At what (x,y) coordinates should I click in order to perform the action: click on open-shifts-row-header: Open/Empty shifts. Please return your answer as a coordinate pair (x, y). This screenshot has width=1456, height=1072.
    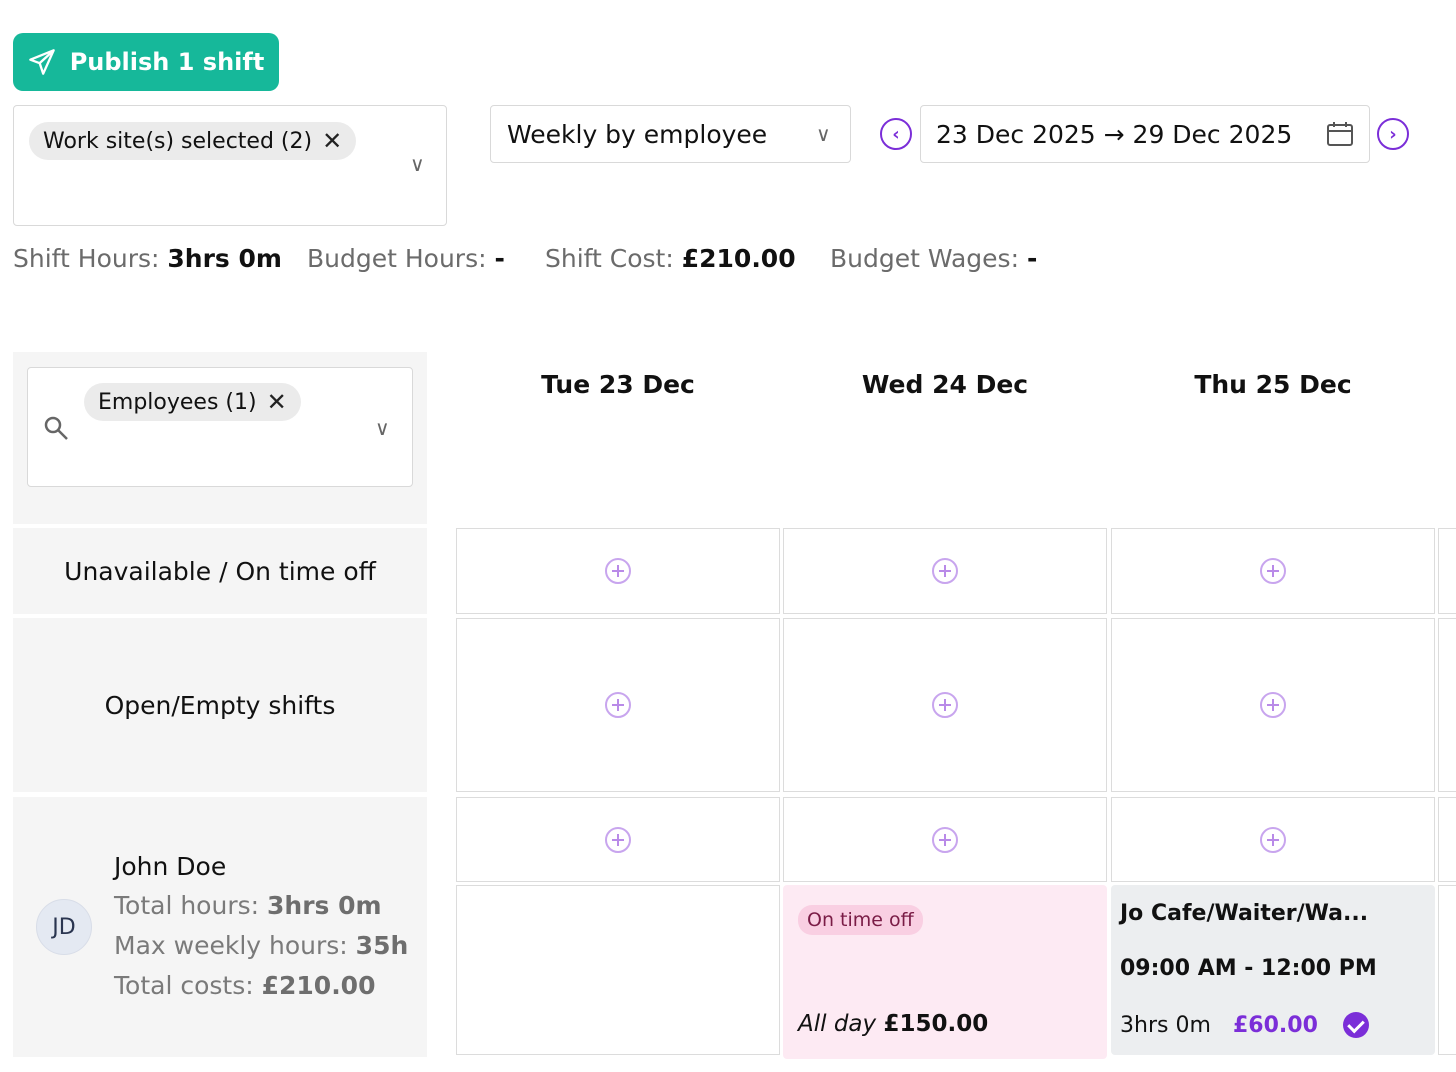
    Looking at the image, I should click on (220, 705).